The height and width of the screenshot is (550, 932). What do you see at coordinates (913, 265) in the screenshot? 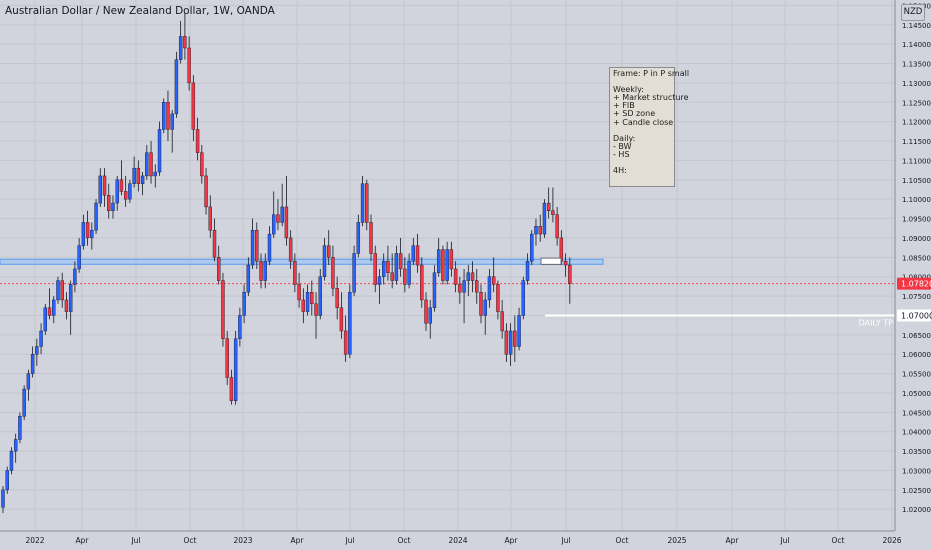
I see `price-axis` at bounding box center [913, 265].